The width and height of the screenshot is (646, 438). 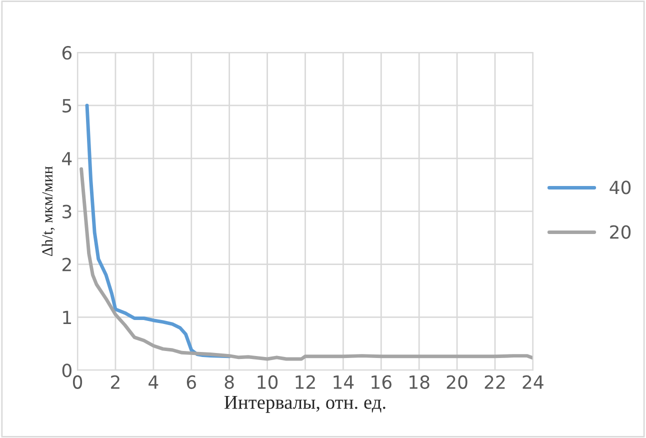 I want to click on x-axis-title: Интервалы, отн. ед., so click(x=305, y=404).